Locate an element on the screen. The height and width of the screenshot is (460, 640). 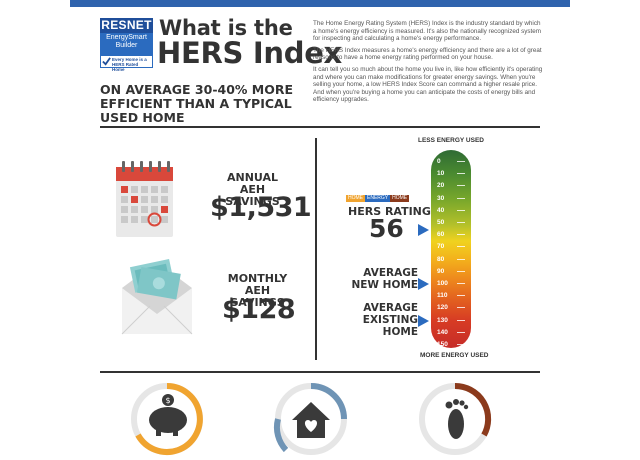
scale-tick-label: 40 is located at coordinates (441, 210).